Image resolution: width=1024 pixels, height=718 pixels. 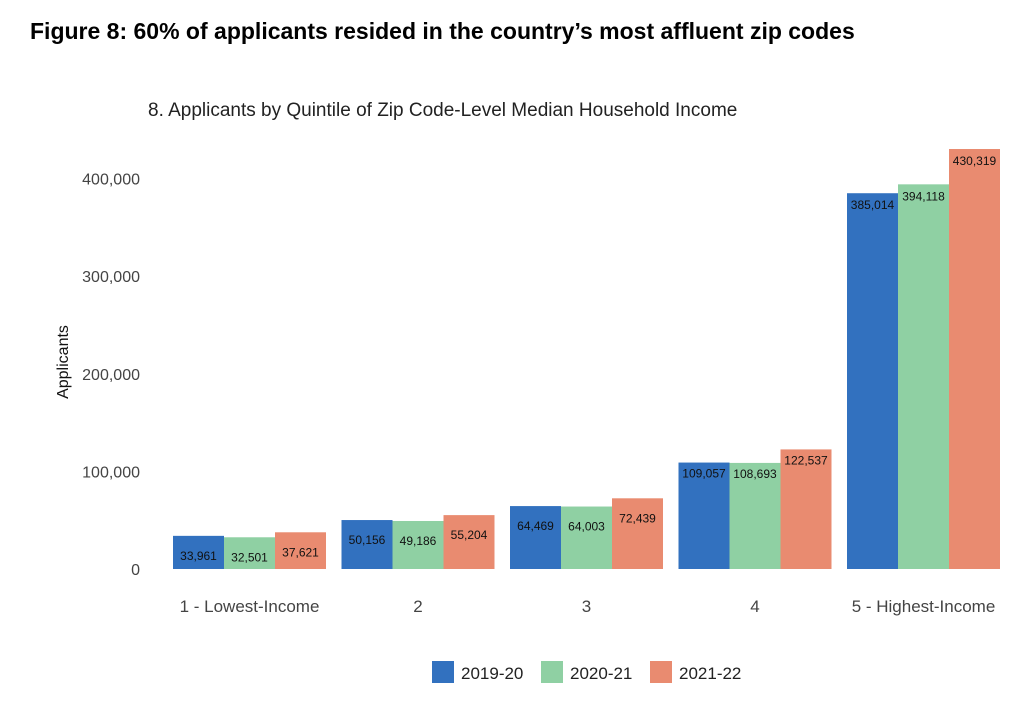 What do you see at coordinates (492, 673) in the screenshot?
I see `legend-label: 2019-20` at bounding box center [492, 673].